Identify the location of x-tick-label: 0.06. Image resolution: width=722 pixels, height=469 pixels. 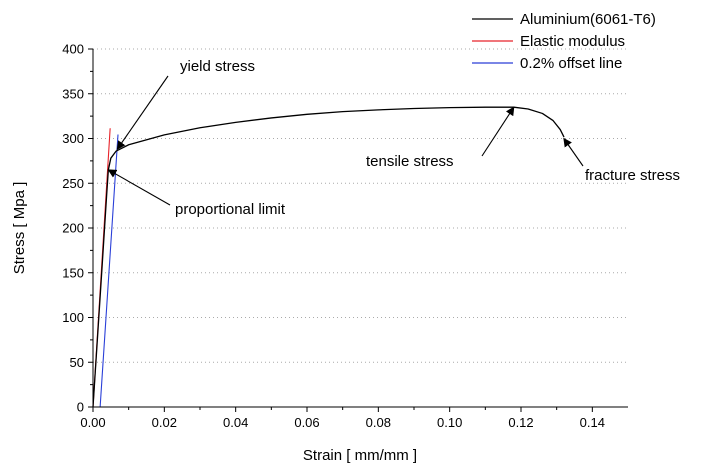
(306, 422).